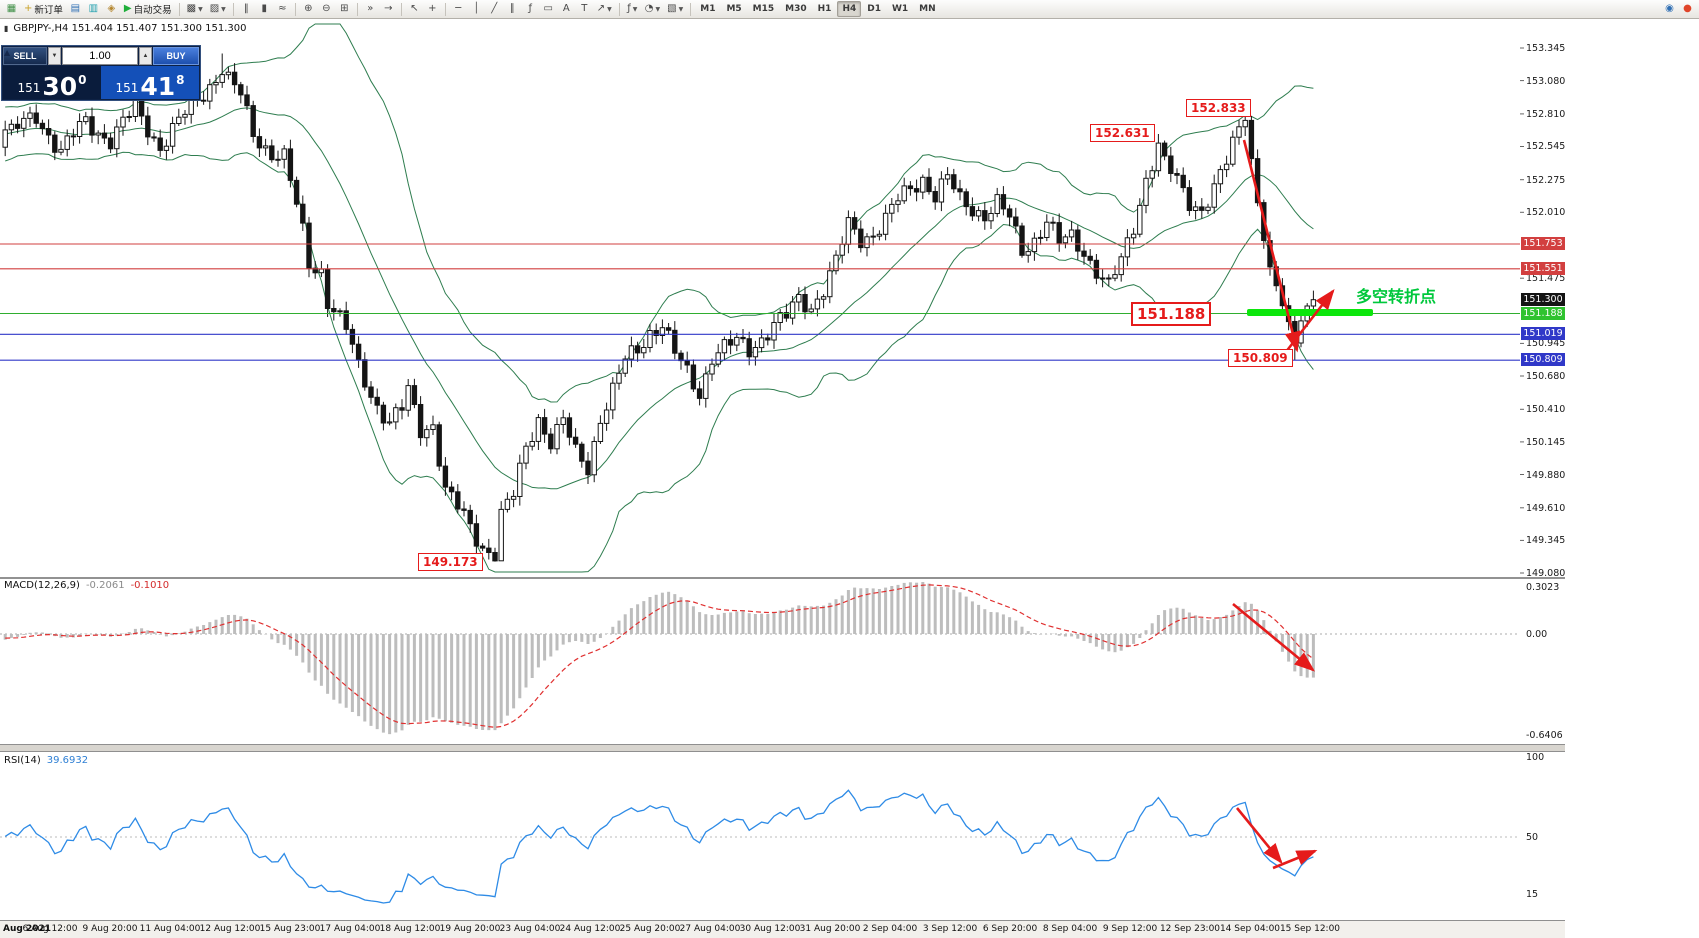 Image resolution: width=1699 pixels, height=938 pixels. What do you see at coordinates (48, 10) in the screenshot?
I see `new-order-button-label: 新订单` at bounding box center [48, 10].